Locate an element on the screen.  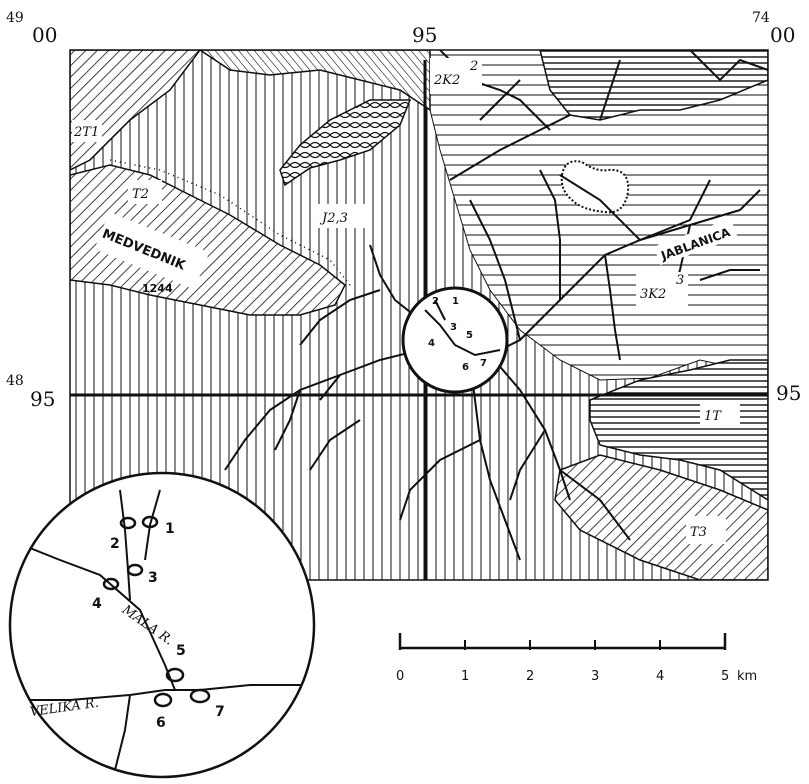
unit-label-j23: J2,3 is located at coordinates (333, 218).